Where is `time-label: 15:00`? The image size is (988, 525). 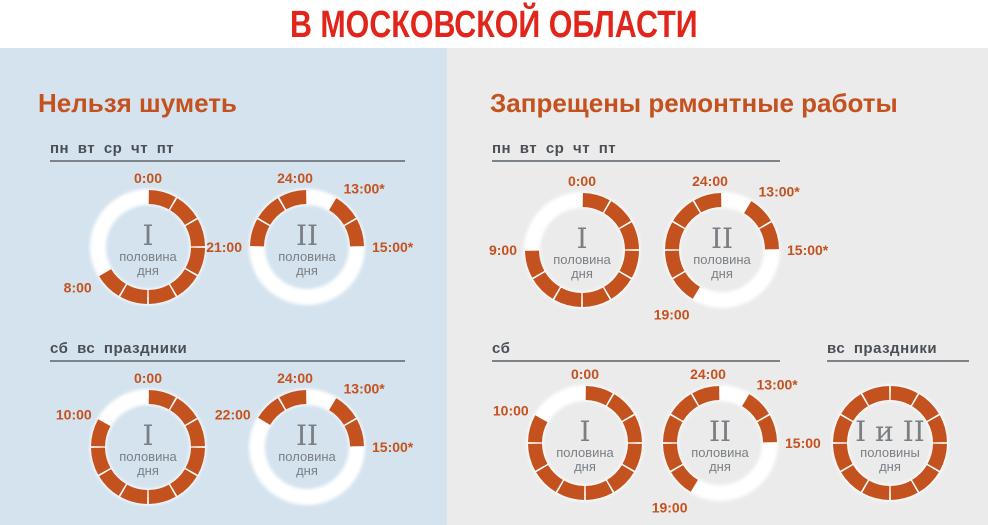 time-label: 15:00 is located at coordinates (803, 443).